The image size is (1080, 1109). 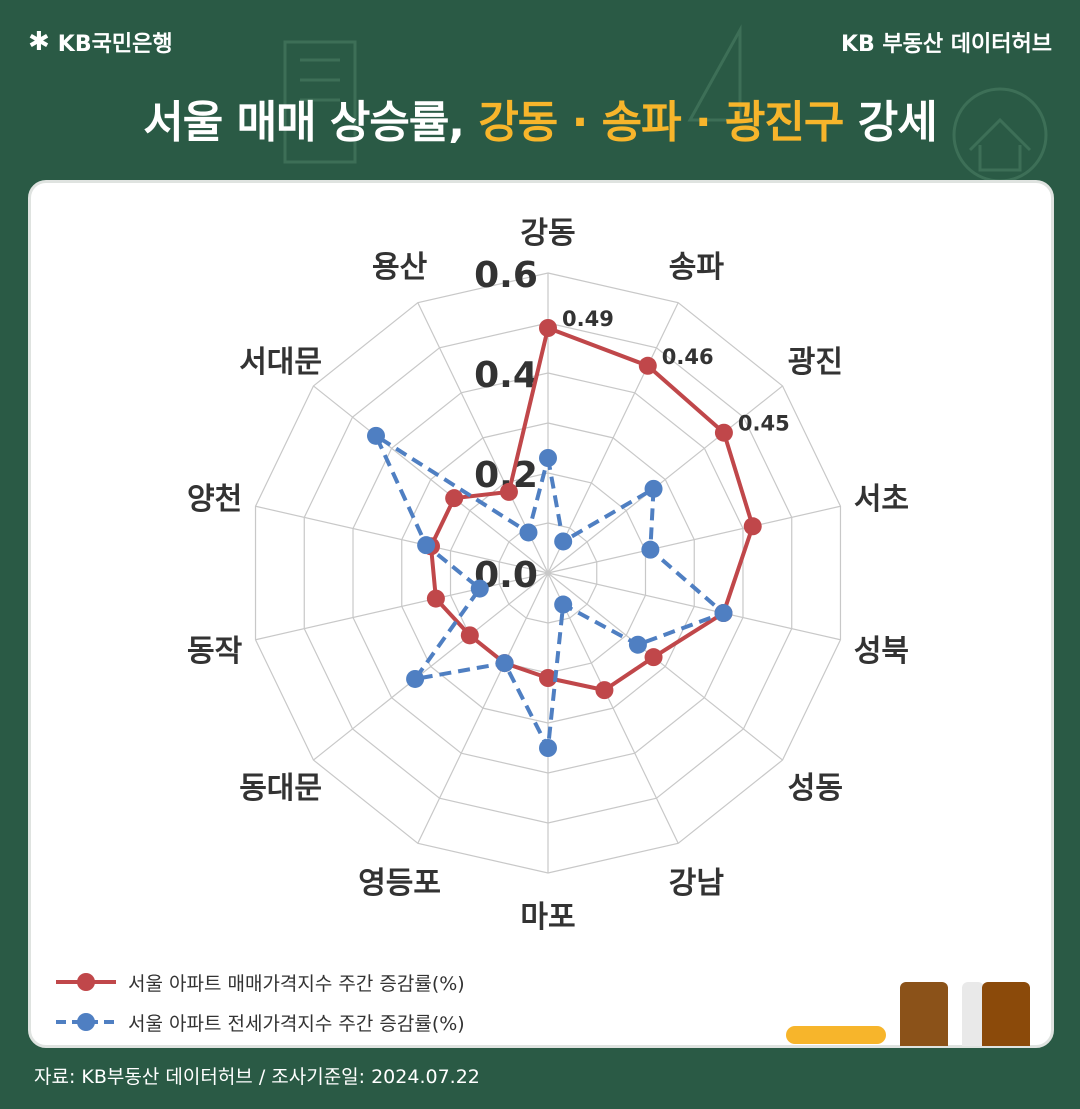 What do you see at coordinates (214, 499) in the screenshot?
I see `category-label: 양천` at bounding box center [214, 499].